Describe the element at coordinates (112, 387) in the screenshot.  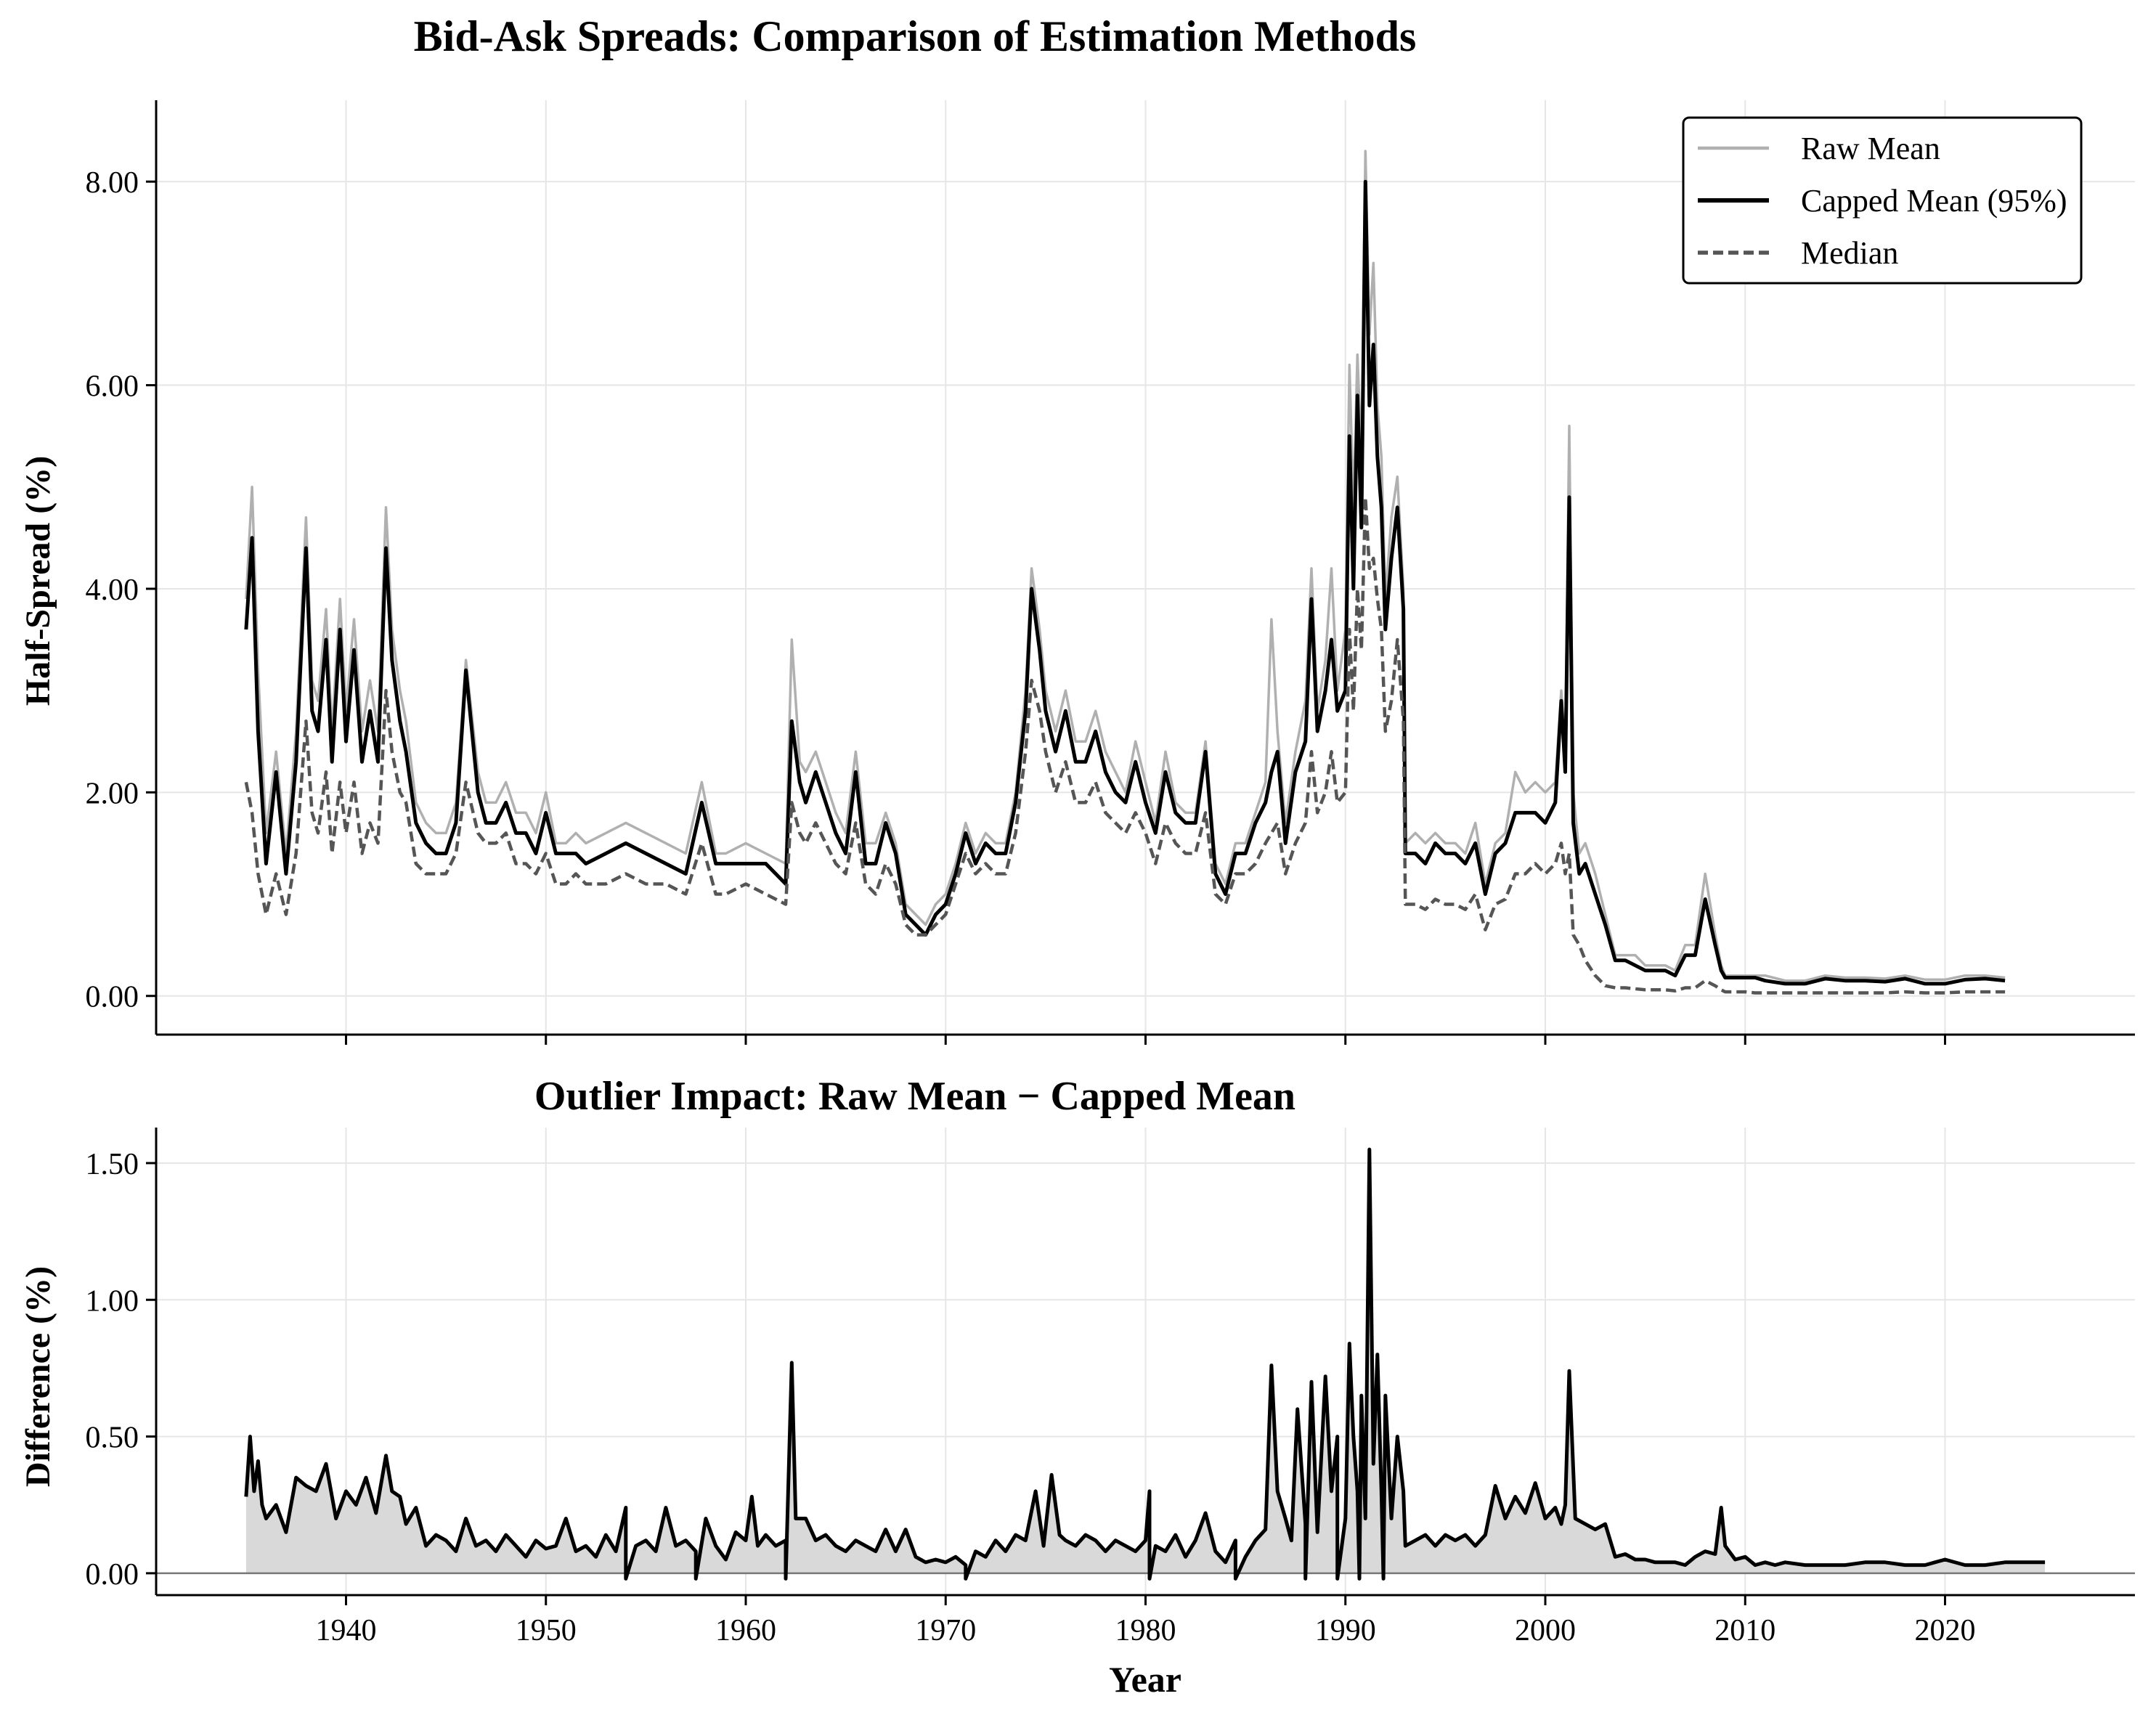
I see `top-ytick-label-3: 6.00` at that location.